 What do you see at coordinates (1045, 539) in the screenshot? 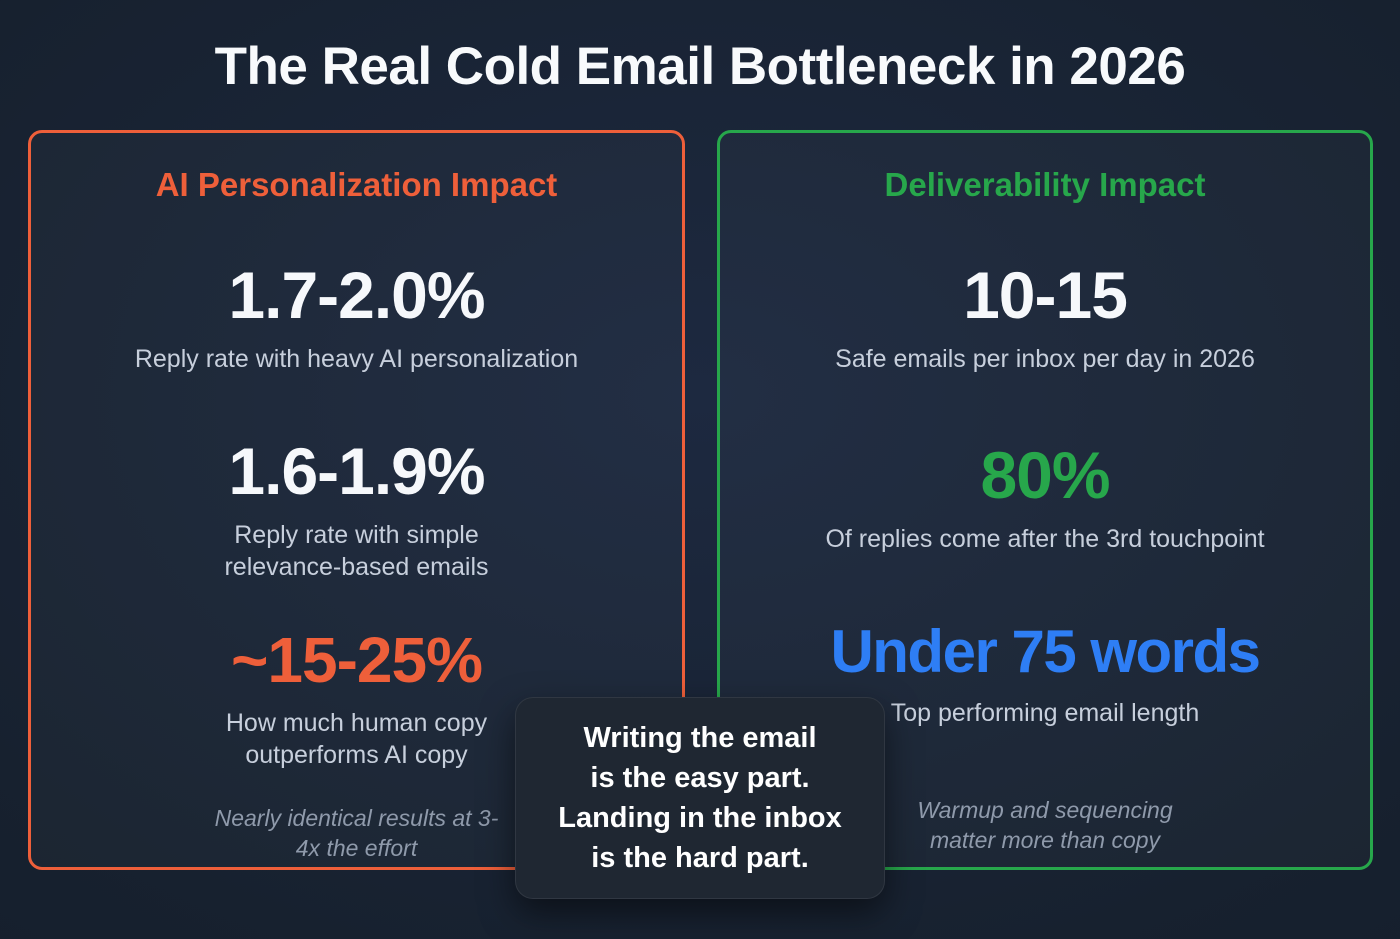
I see `stat-label: Of replies come after the 3rd touchpoint` at bounding box center [1045, 539].